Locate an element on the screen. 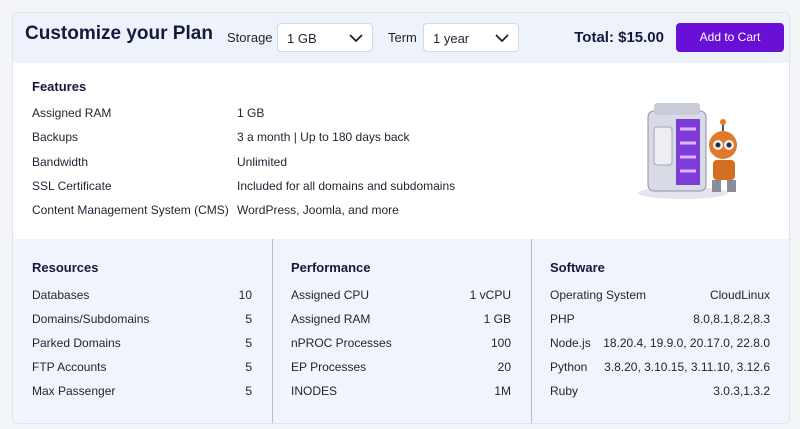  spec-label: Node.js is located at coordinates (570, 343).